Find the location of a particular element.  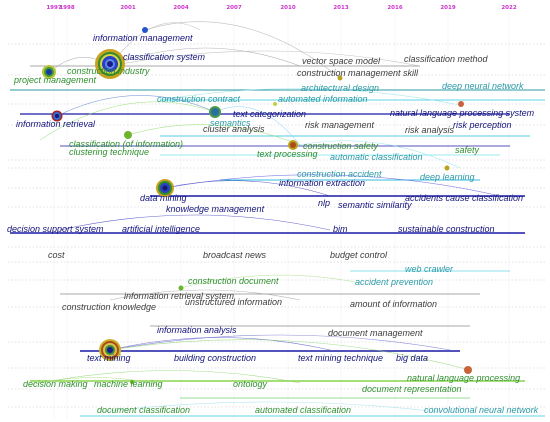

keyword-label-text-processing: text processing is located at coordinates (287, 154).